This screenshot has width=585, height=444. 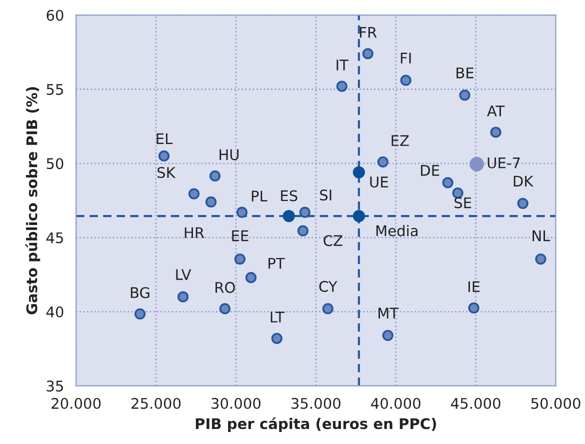 I want to click on annotation: BG, so click(x=140, y=292).